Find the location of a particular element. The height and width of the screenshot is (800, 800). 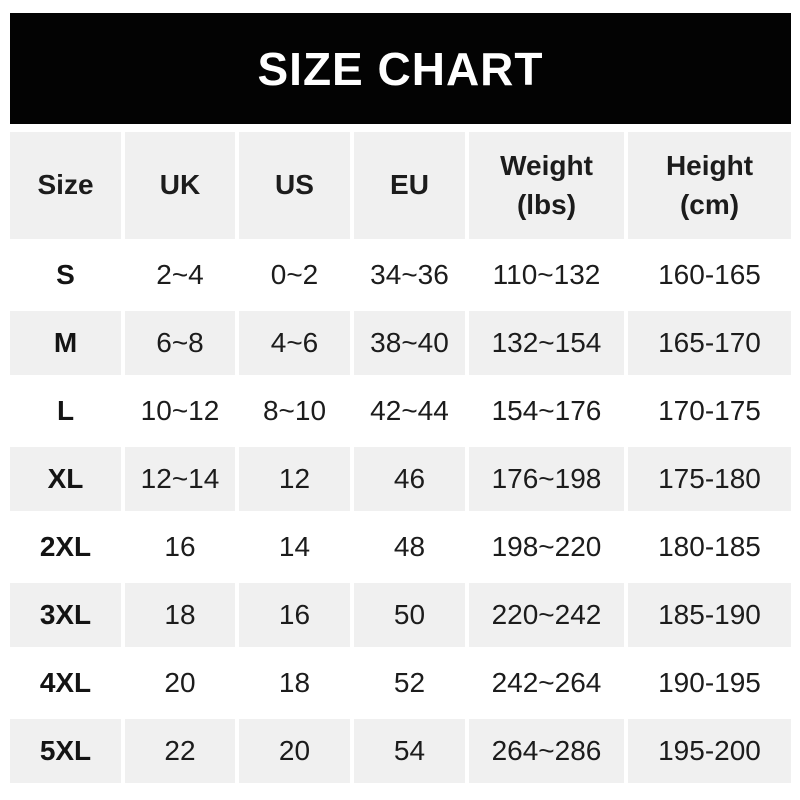

cell-weight: 264~286 is located at coordinates (546, 751).